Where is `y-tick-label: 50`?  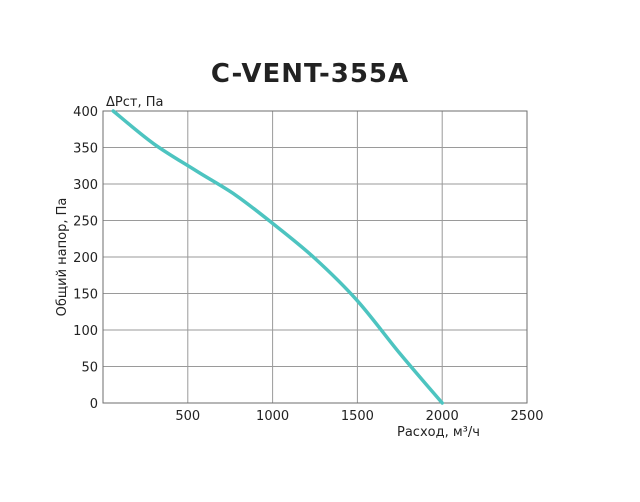 y-tick-label: 50 is located at coordinates (89, 368).